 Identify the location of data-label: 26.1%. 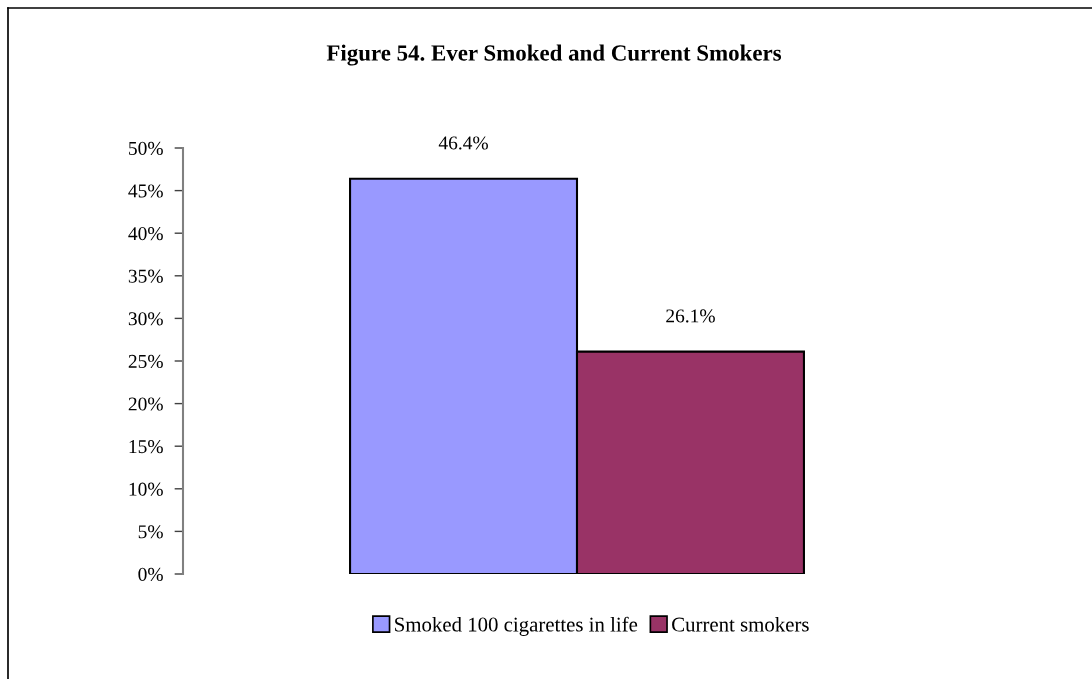
(690, 316).